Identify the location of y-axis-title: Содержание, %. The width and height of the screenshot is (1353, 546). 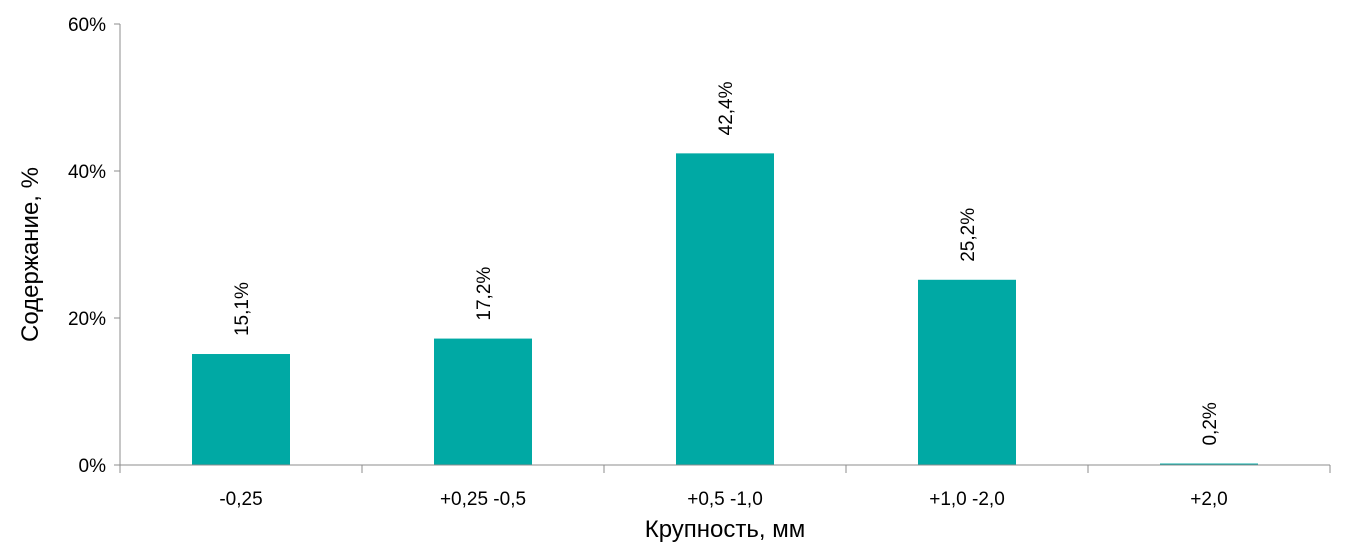
(30, 254).